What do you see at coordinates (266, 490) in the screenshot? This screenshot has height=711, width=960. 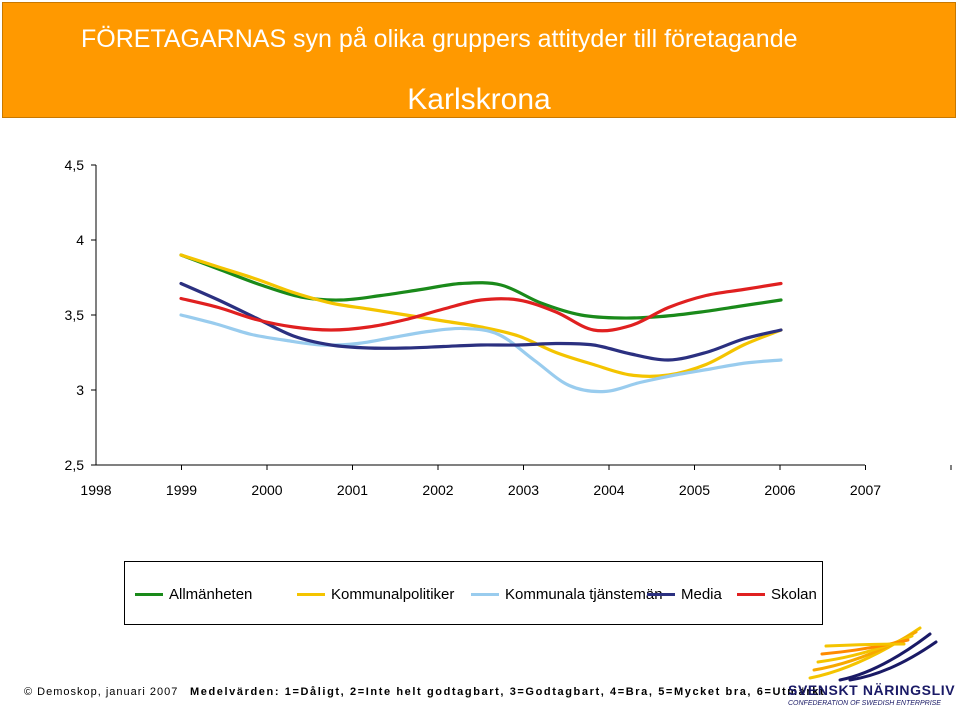 I see `x-tick-label: 2000` at bounding box center [266, 490].